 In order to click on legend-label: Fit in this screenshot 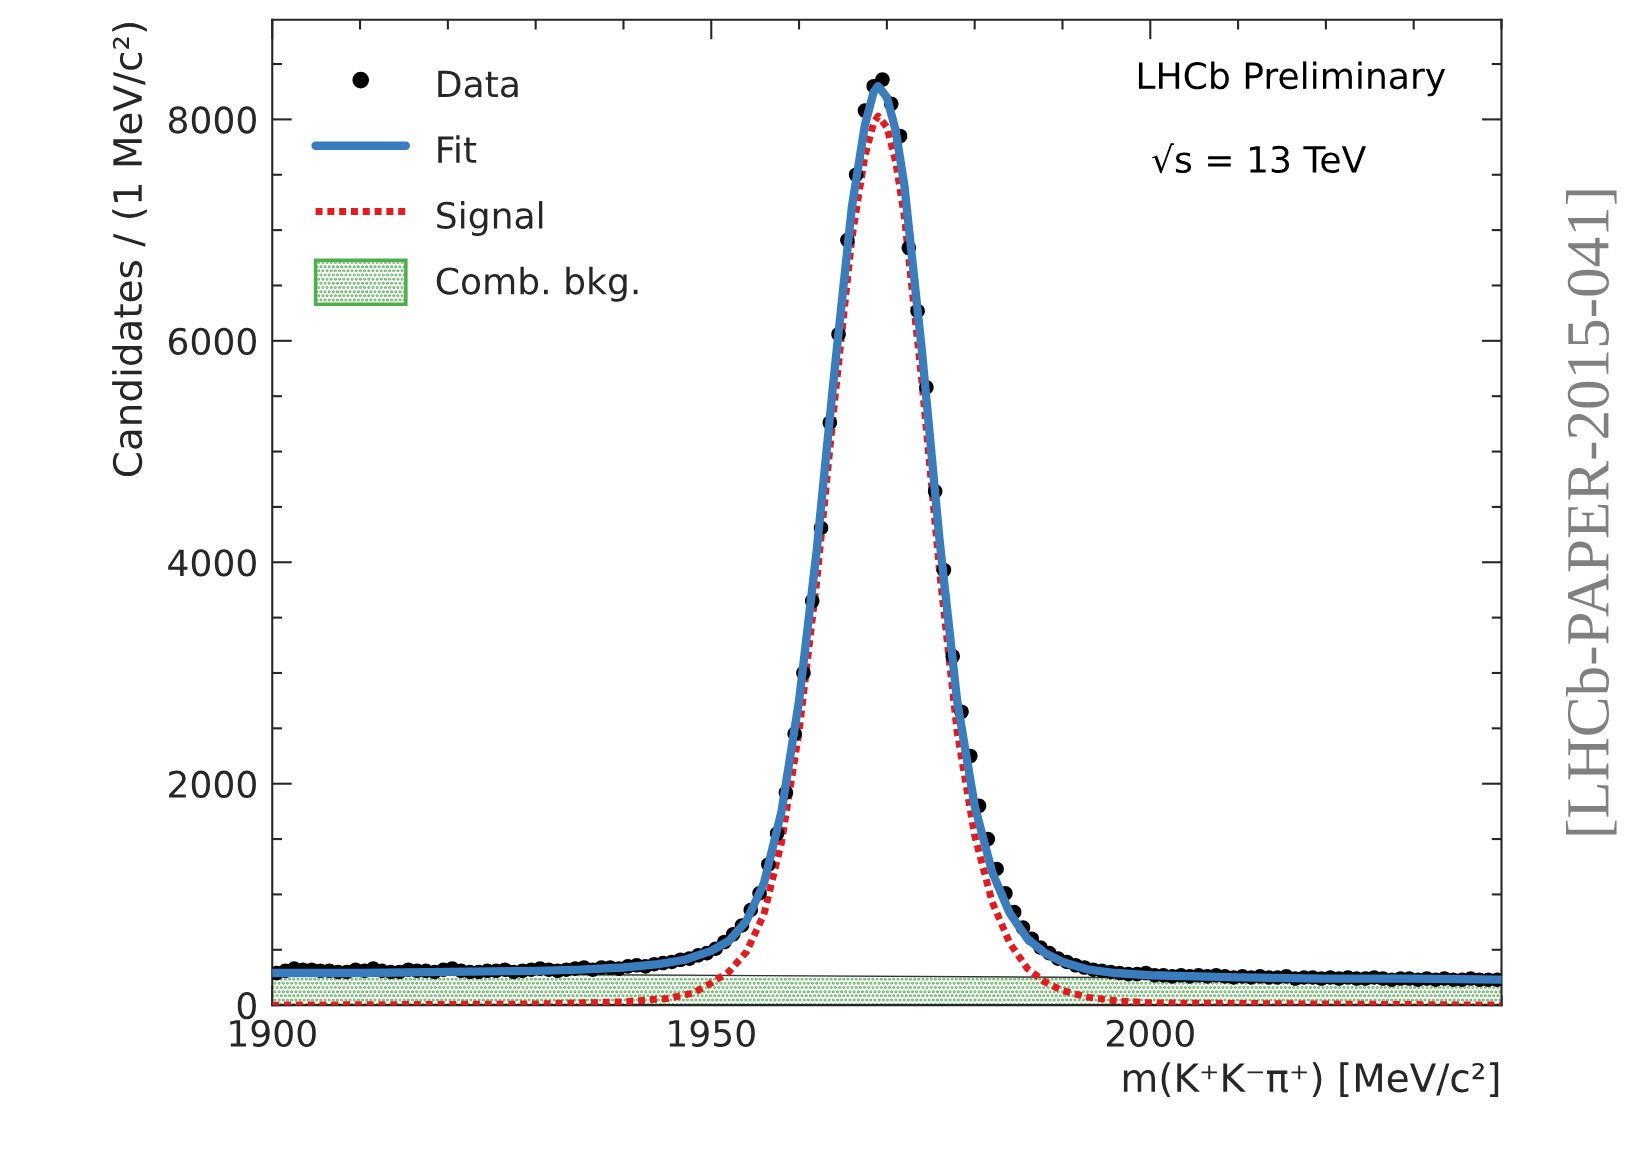, I will do `click(457, 149)`.